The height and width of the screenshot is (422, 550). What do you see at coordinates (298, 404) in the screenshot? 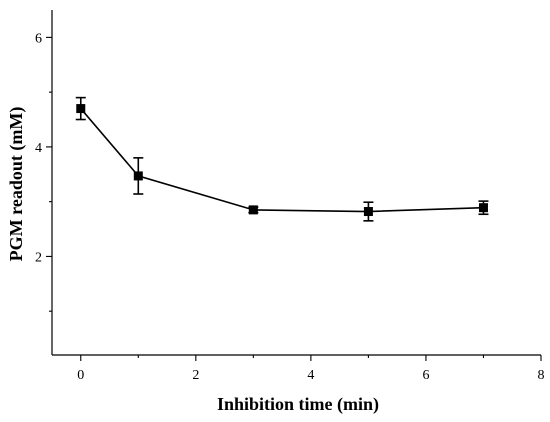
I see `x-axis-title: Inhibition time (min)` at bounding box center [298, 404].